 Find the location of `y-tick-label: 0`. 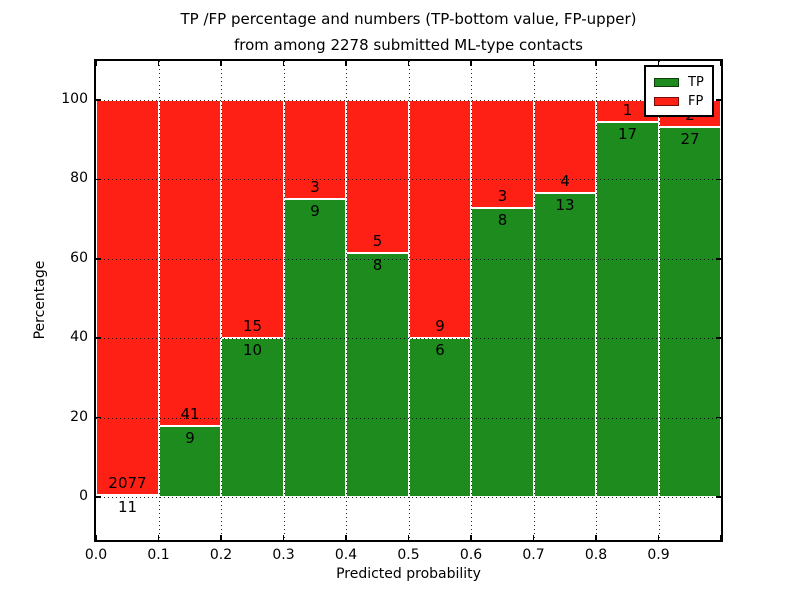

y-tick-label: 0 is located at coordinates (83, 496).